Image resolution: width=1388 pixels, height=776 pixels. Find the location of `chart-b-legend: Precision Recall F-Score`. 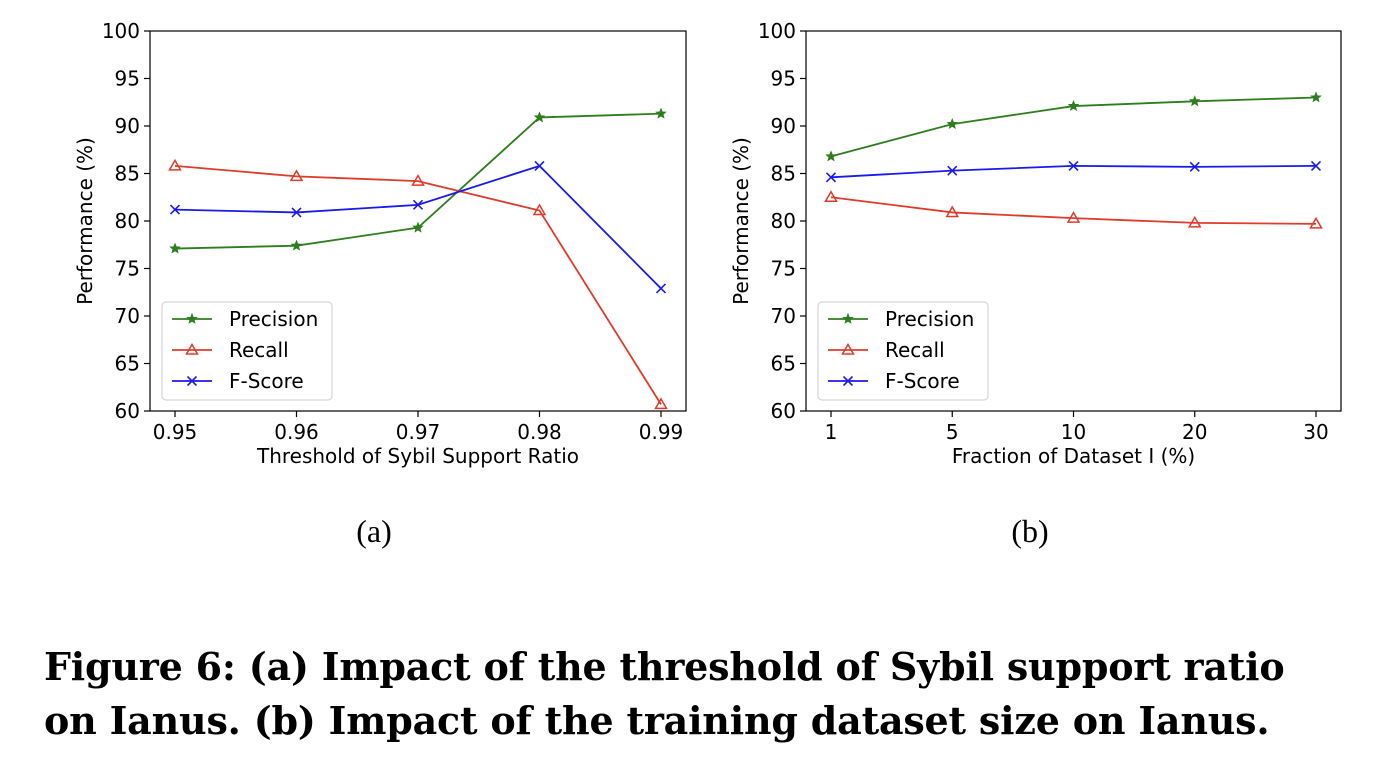

chart-b-legend: Precision Recall F-Score is located at coordinates (903, 351).